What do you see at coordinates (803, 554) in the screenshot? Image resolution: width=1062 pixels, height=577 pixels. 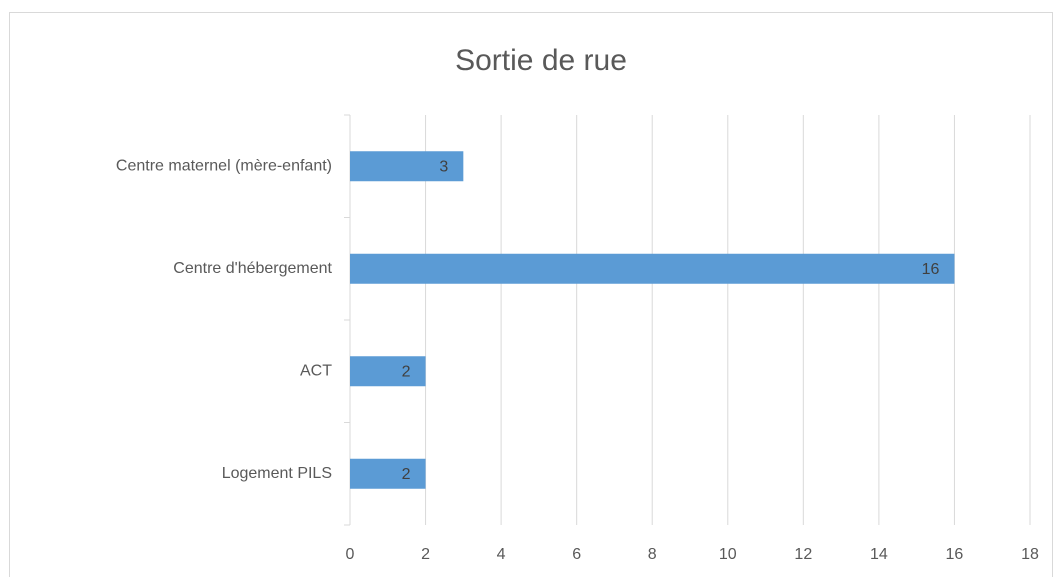 I see `x-tick-label: 12` at bounding box center [803, 554].